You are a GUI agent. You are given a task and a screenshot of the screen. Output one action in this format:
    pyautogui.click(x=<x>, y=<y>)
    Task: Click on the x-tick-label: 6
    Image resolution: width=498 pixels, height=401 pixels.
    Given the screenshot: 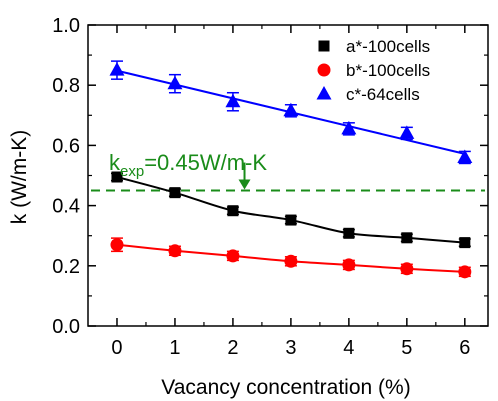 What is the action you would take?
    pyautogui.click(x=464, y=348)
    